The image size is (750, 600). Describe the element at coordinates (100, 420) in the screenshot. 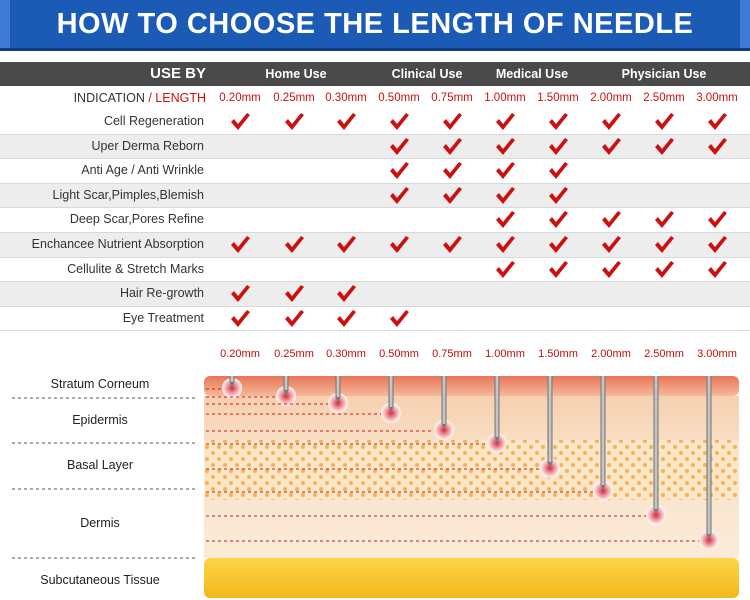

I see `layer-label-epidermis: Epidermis` at that location.